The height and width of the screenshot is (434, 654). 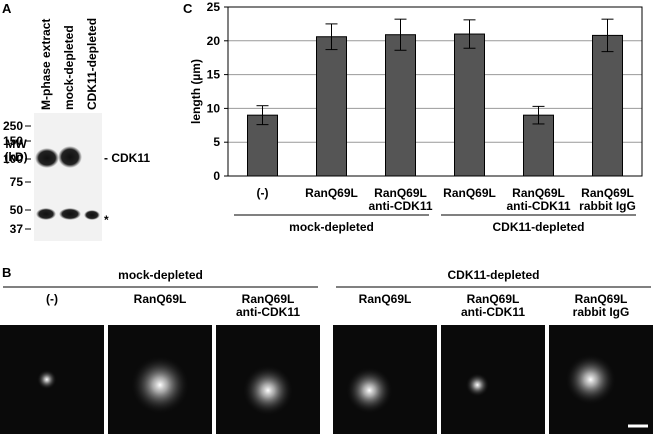 What do you see at coordinates (13, 141) in the screenshot?
I see `marker-label: 150` at bounding box center [13, 141].